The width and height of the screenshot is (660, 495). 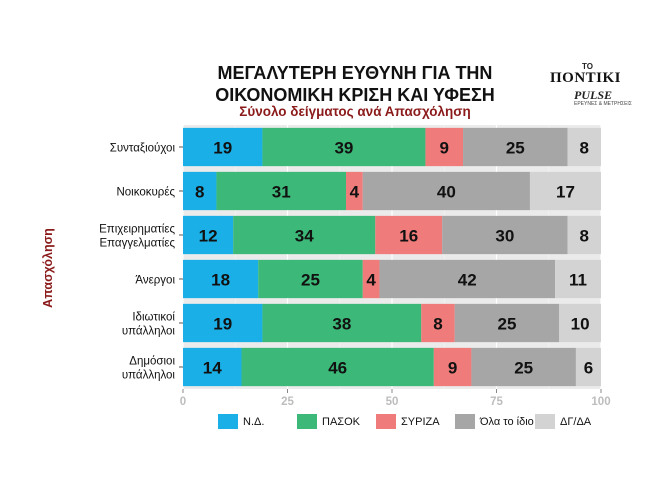 What do you see at coordinates (137, 230) in the screenshot?
I see `category-label: Επιχειρηματίες` at bounding box center [137, 230].